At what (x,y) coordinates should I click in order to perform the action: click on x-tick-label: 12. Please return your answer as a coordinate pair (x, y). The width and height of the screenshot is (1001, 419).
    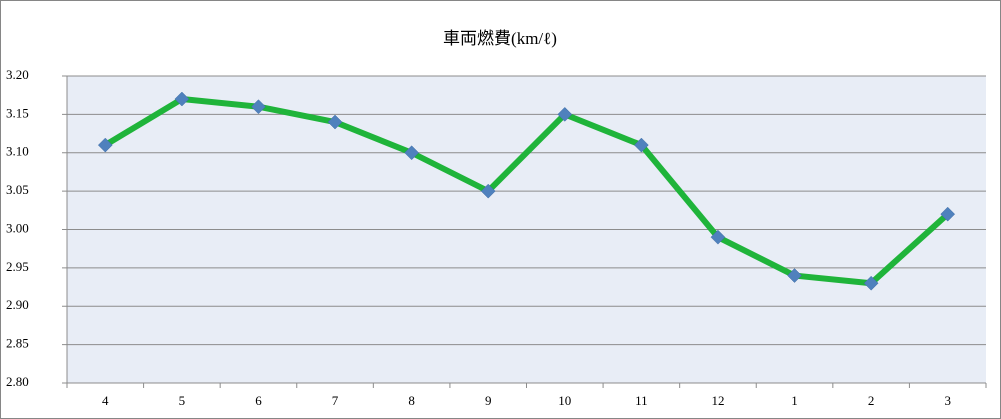
    Looking at the image, I should click on (717, 400).